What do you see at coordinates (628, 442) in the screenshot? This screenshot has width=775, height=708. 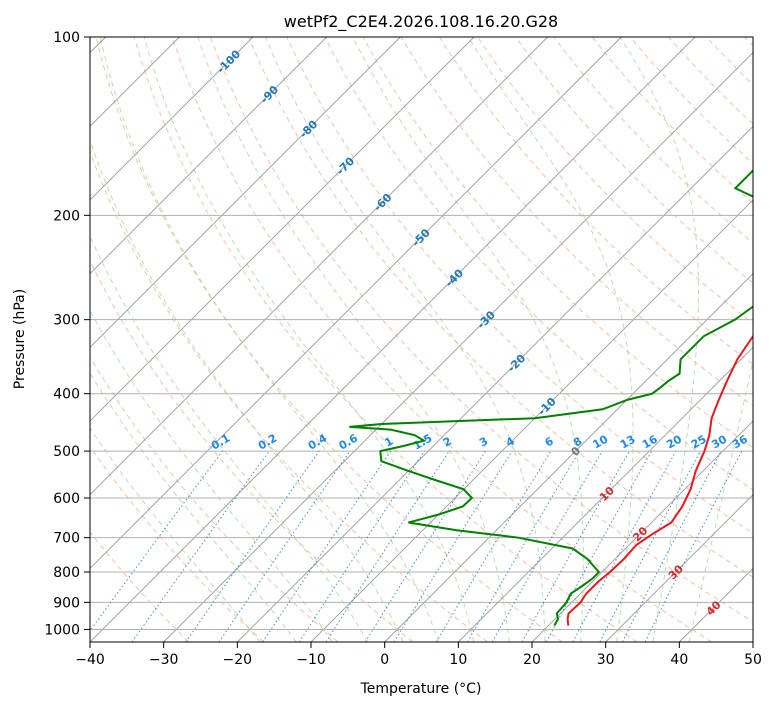 I see `mixing-ratio-label: 13` at bounding box center [628, 442].